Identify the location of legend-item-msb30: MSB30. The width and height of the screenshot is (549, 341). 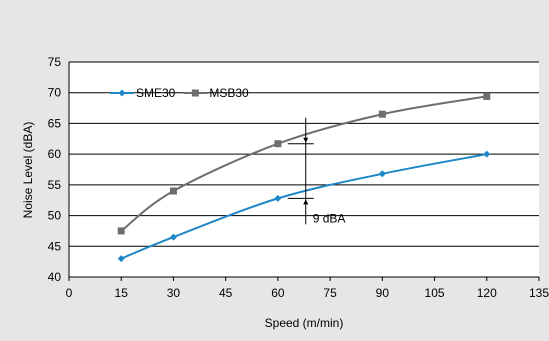
(216, 93).